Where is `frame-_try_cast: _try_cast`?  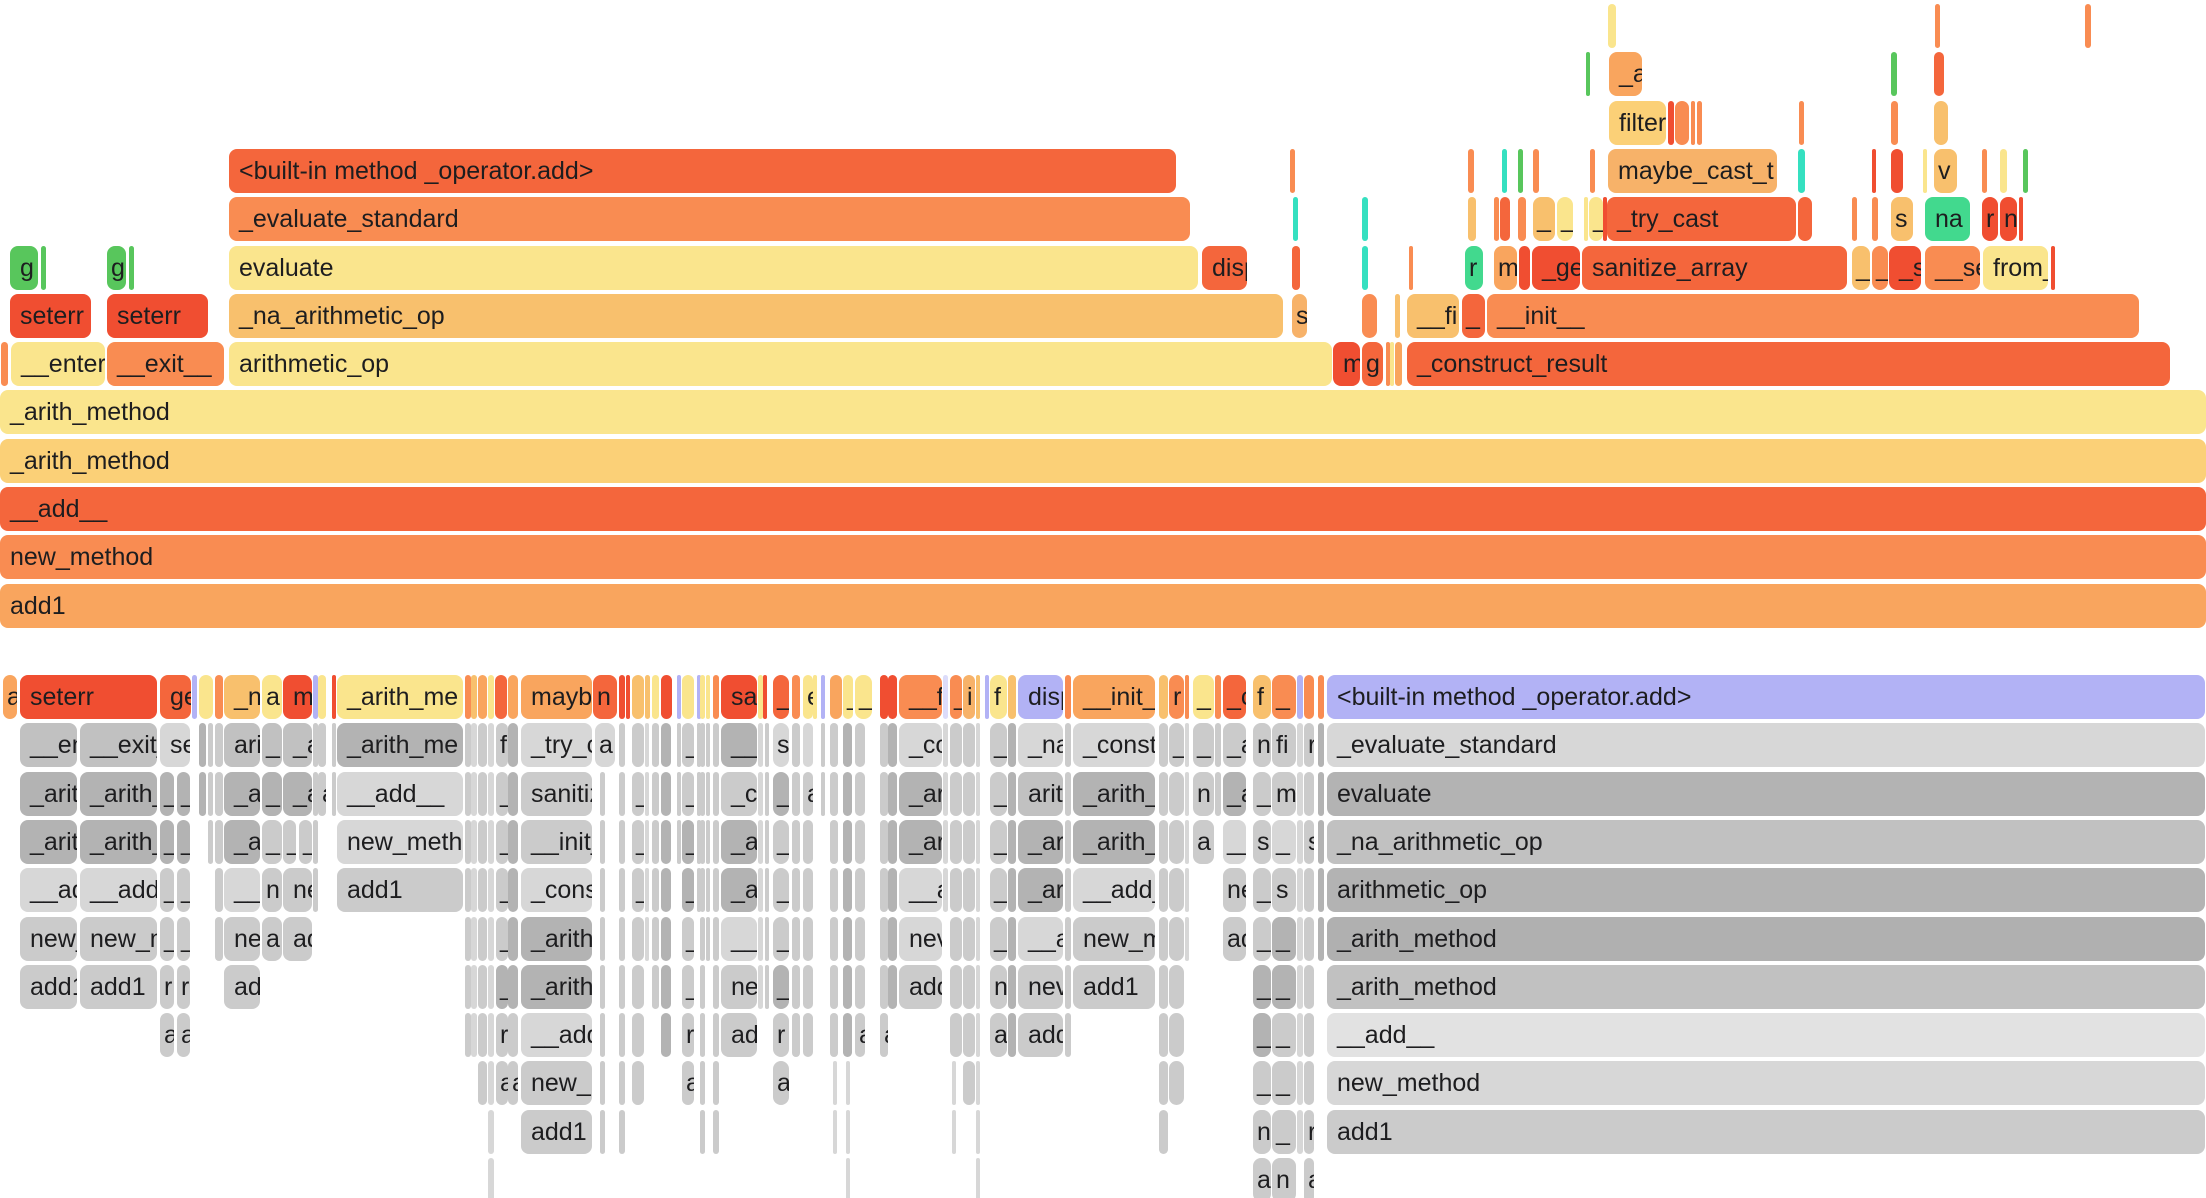 frame-_try_cast: _try_cast is located at coordinates (1701, 219).